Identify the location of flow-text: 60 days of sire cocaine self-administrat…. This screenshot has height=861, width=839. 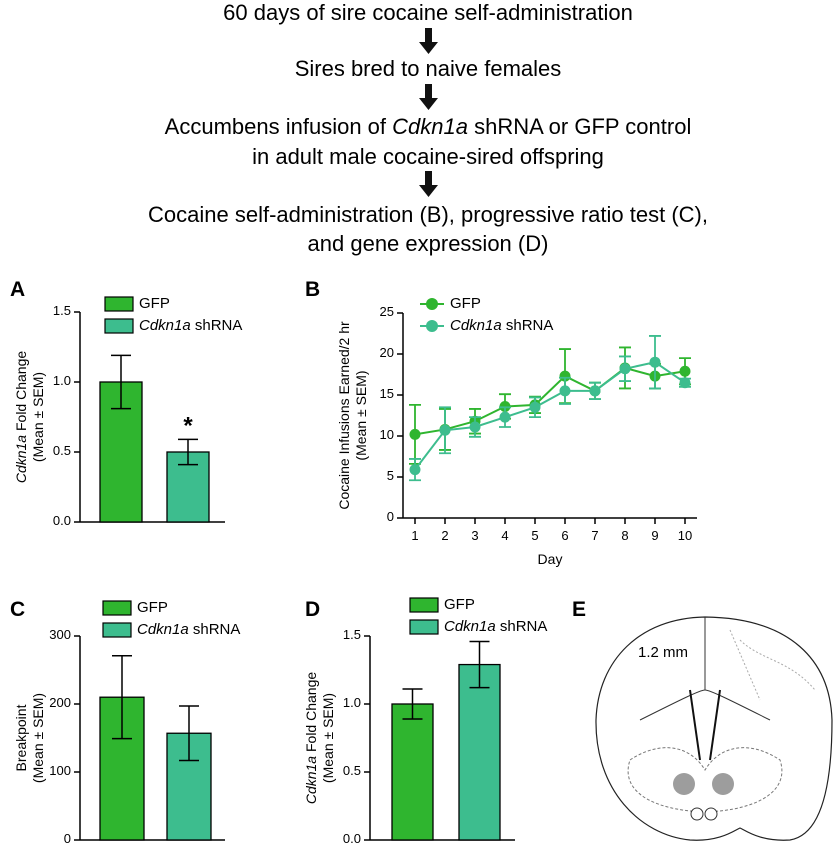
(428, 12).